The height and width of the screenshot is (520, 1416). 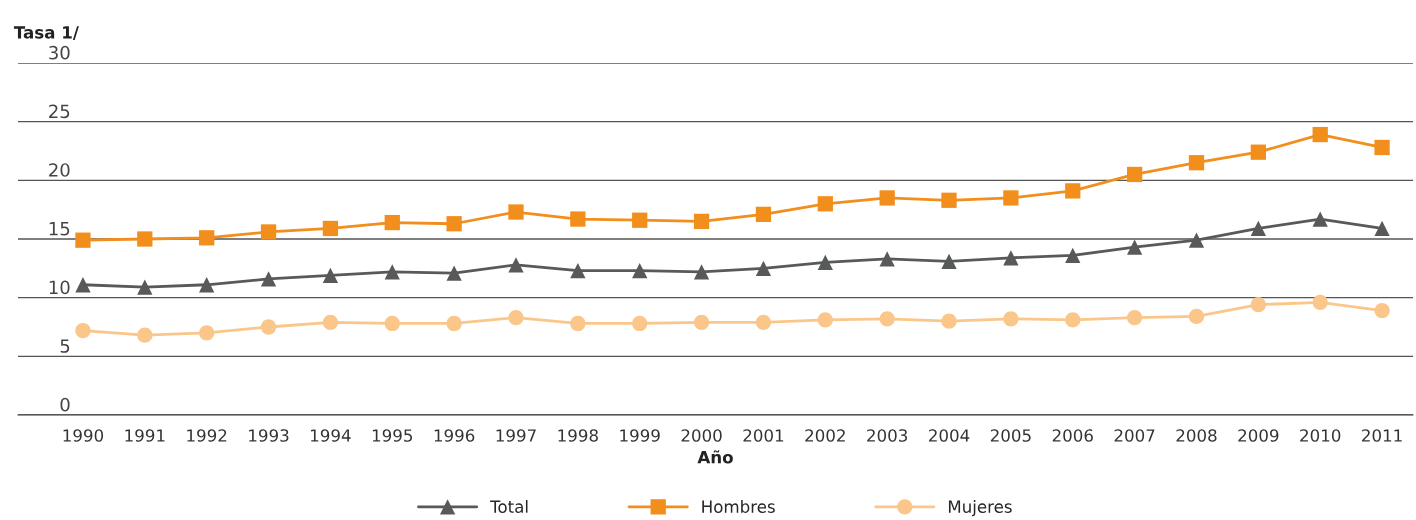 I want to click on x-tick-label: 1997, so click(x=516, y=435).